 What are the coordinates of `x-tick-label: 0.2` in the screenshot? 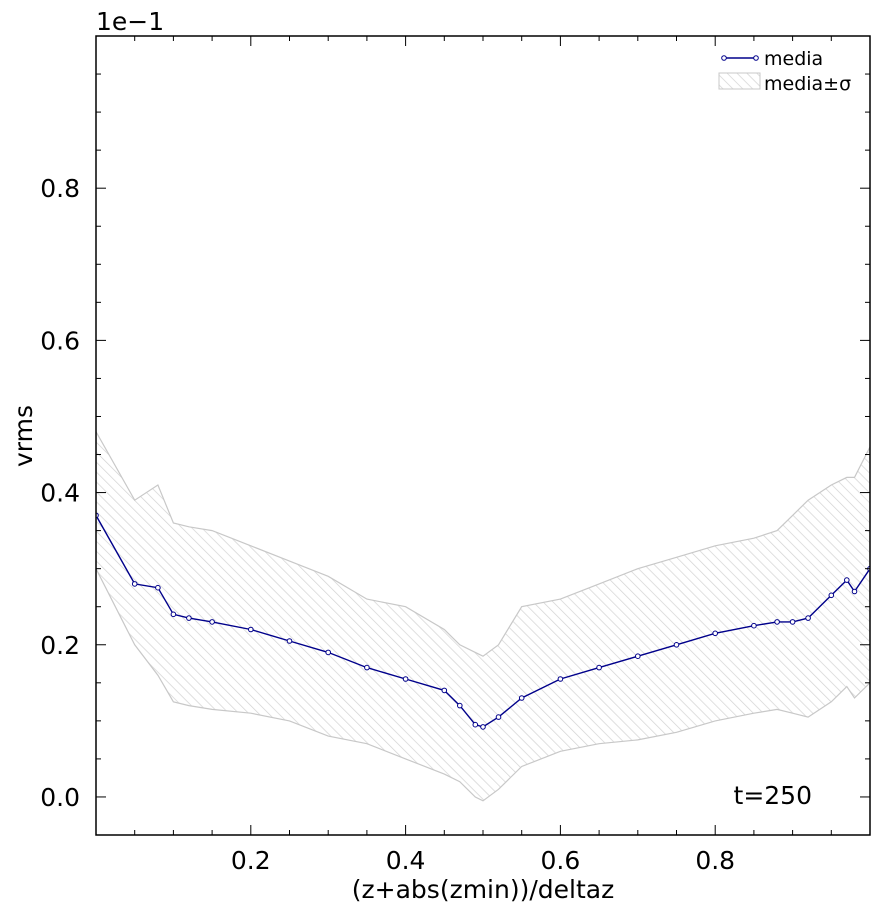 It's located at (251, 860).